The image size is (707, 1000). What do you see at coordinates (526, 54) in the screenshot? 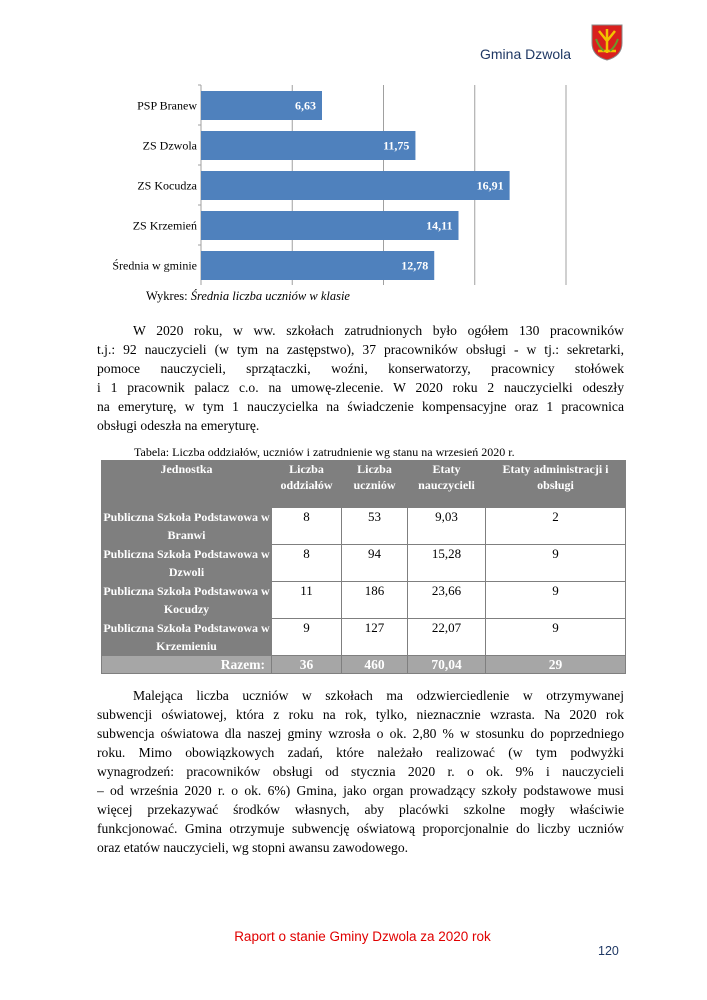
I see `header-title: Gmina Dzwola` at bounding box center [526, 54].